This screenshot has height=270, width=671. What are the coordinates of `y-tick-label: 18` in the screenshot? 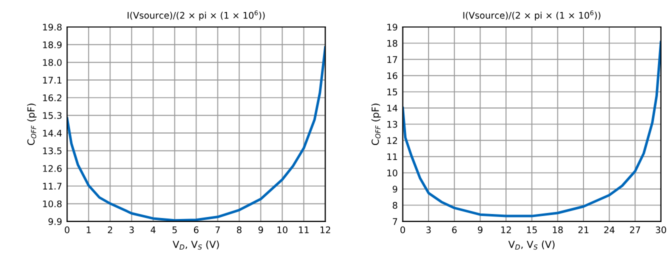 It's located at (392, 43).